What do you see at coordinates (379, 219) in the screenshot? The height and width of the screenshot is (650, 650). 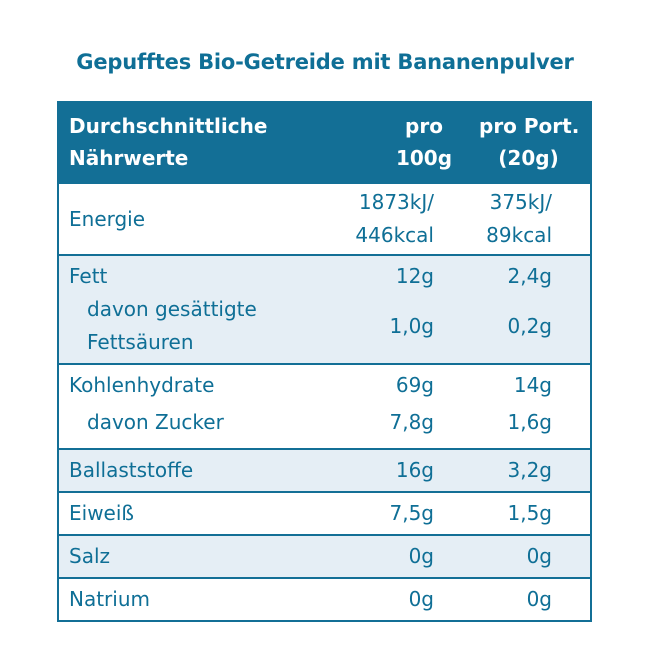 I see `energy-per-100g: 1873kJ/ 446kcal` at bounding box center [379, 219].